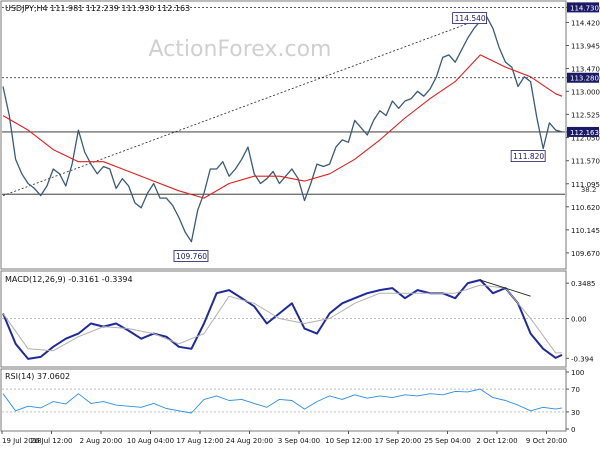  What do you see at coordinates (585, 208) in the screenshot?
I see `price-axis-tick-label: 110.620` at bounding box center [585, 208].